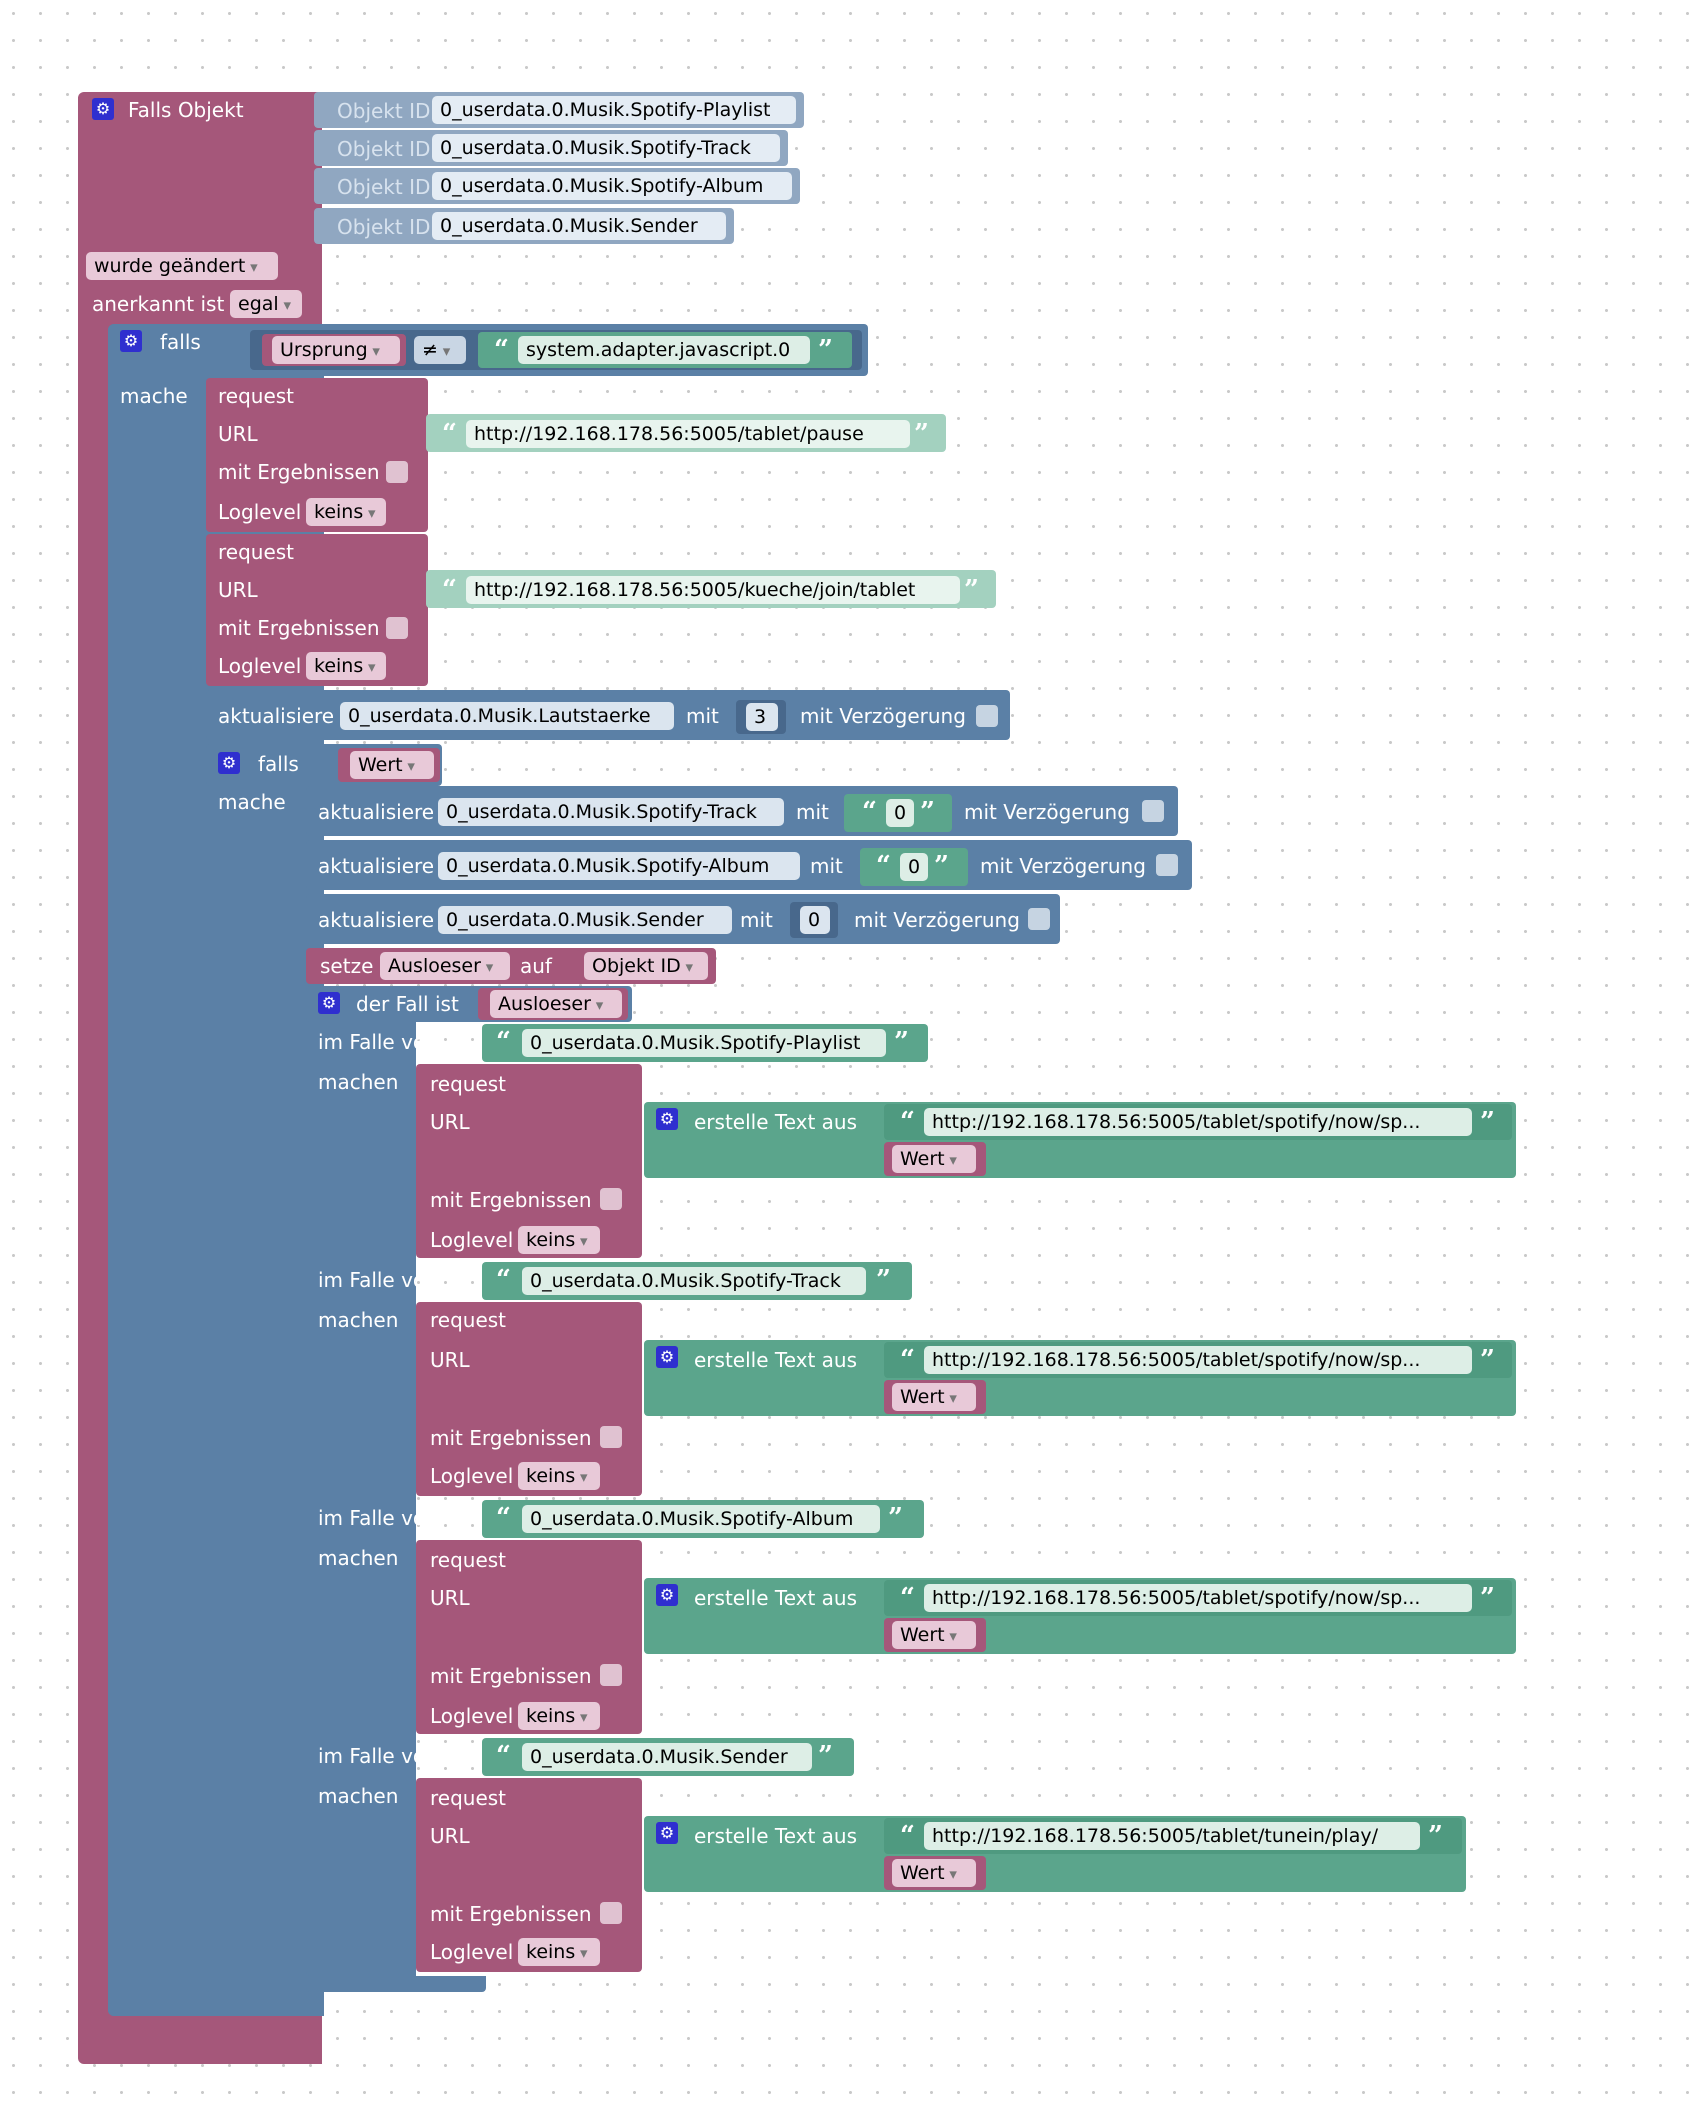 The height and width of the screenshot is (2112, 1702). Describe the element at coordinates (646, 966) in the screenshot. I see `object-id-var-dropdown: Objekt ID` at that location.